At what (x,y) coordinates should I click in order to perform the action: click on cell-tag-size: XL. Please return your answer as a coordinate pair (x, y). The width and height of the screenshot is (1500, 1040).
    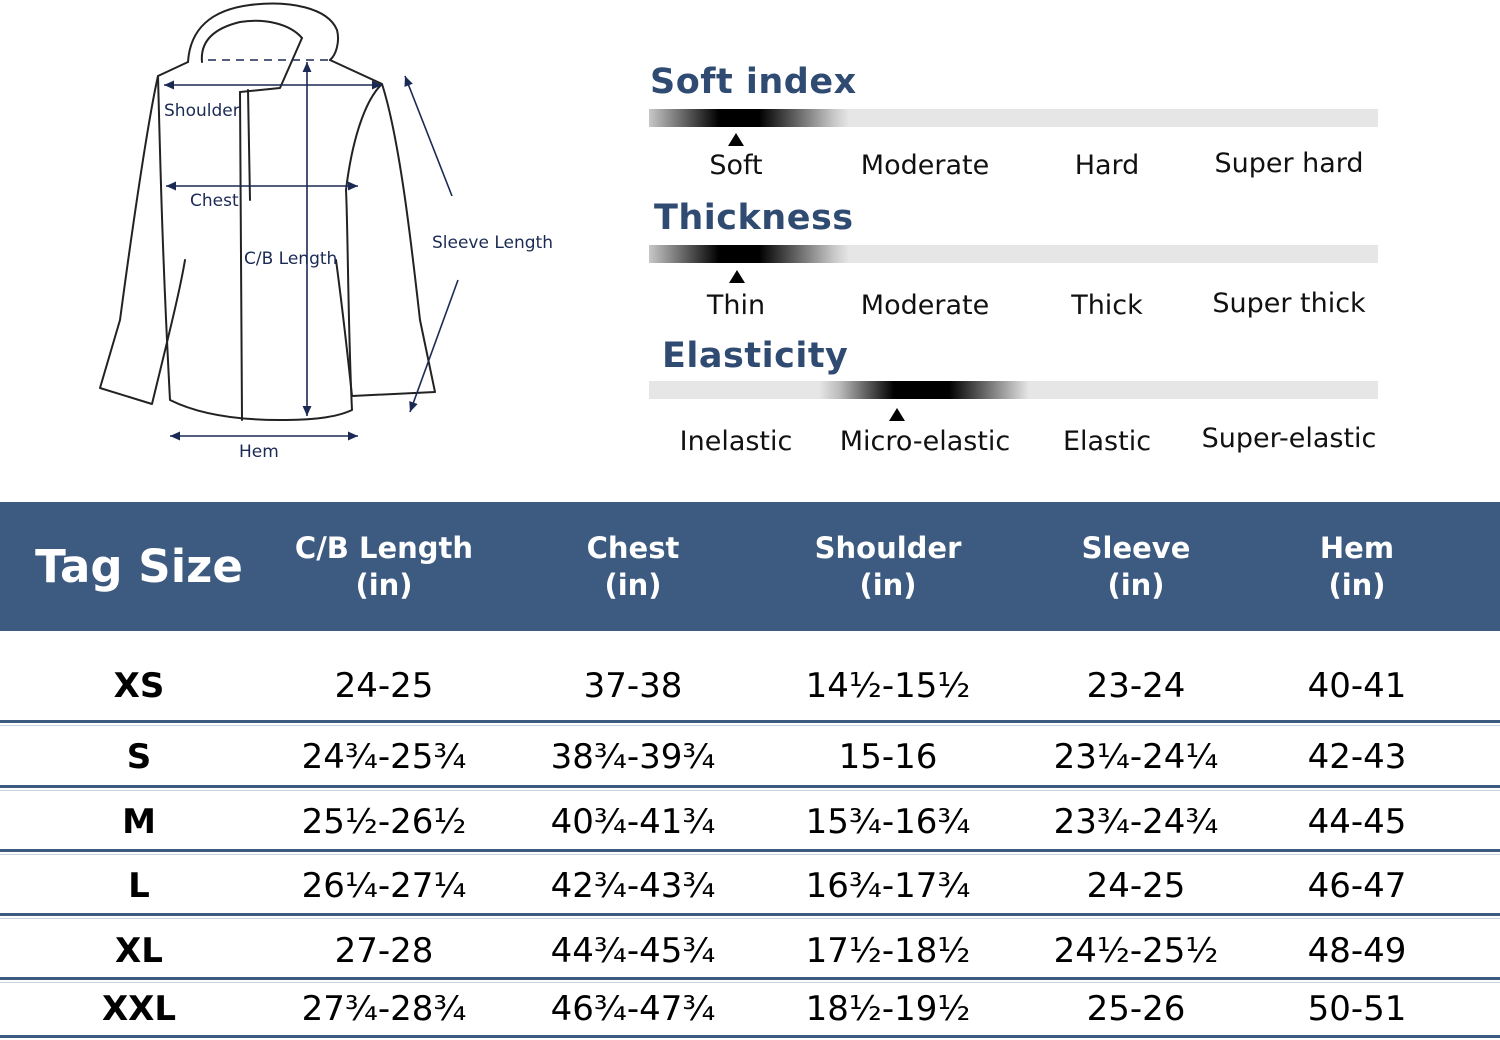
    Looking at the image, I should click on (139, 951).